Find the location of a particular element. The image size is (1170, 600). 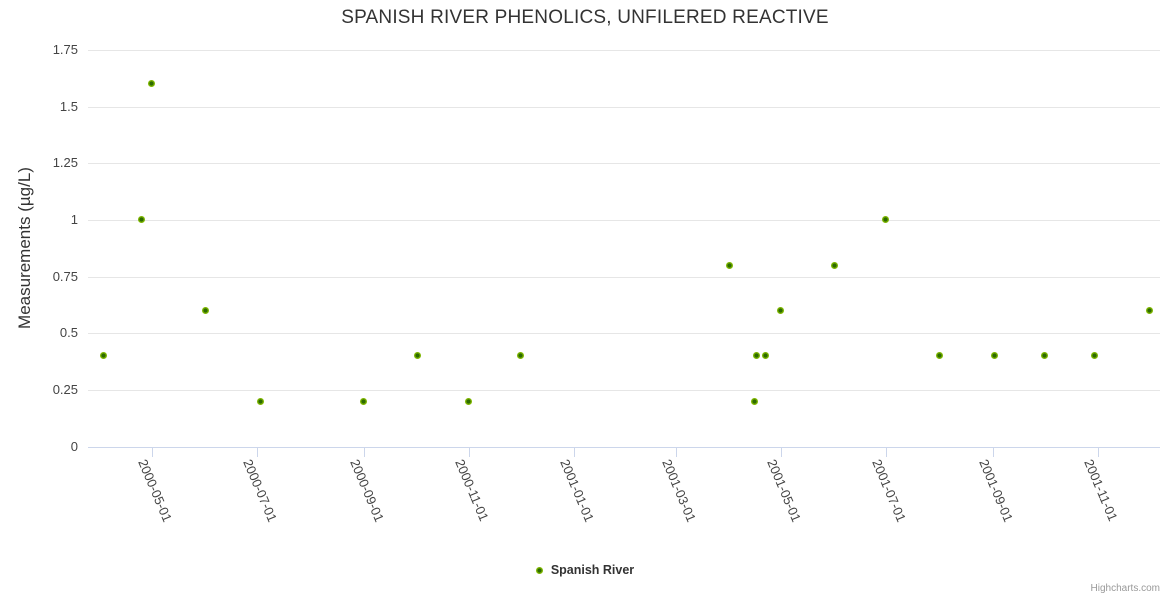

x-tick-label: 2001‑01‑01 is located at coordinates (577, 490).